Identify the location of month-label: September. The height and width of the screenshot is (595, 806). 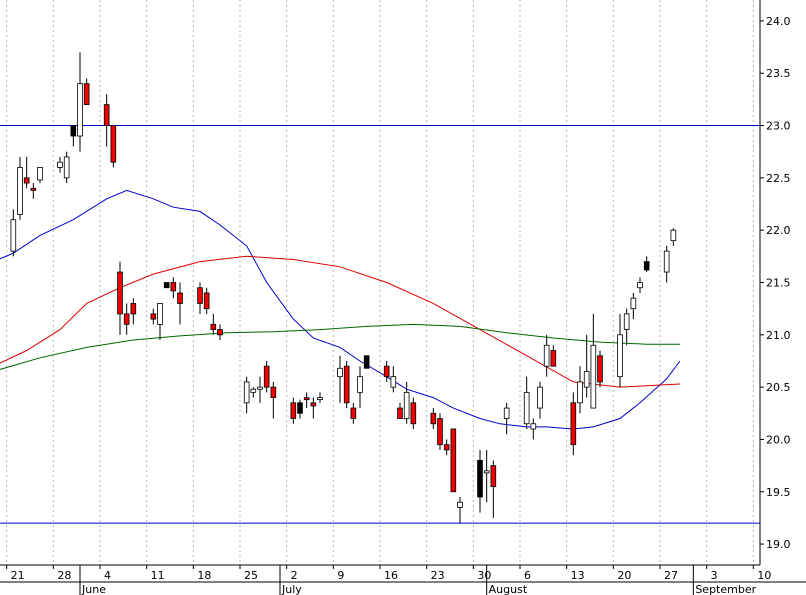
(725, 589).